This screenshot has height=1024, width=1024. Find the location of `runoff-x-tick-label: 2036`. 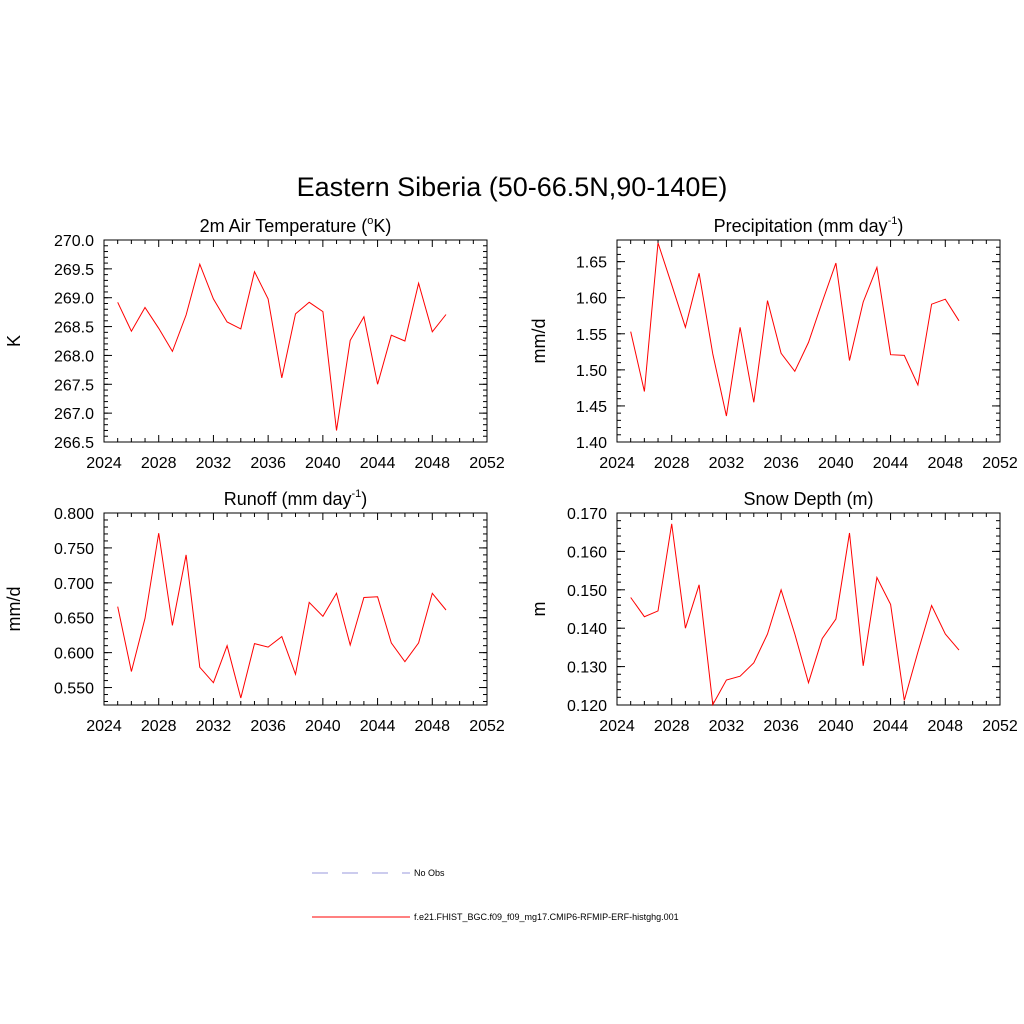

runoff-x-tick-label: 2036 is located at coordinates (268, 726).